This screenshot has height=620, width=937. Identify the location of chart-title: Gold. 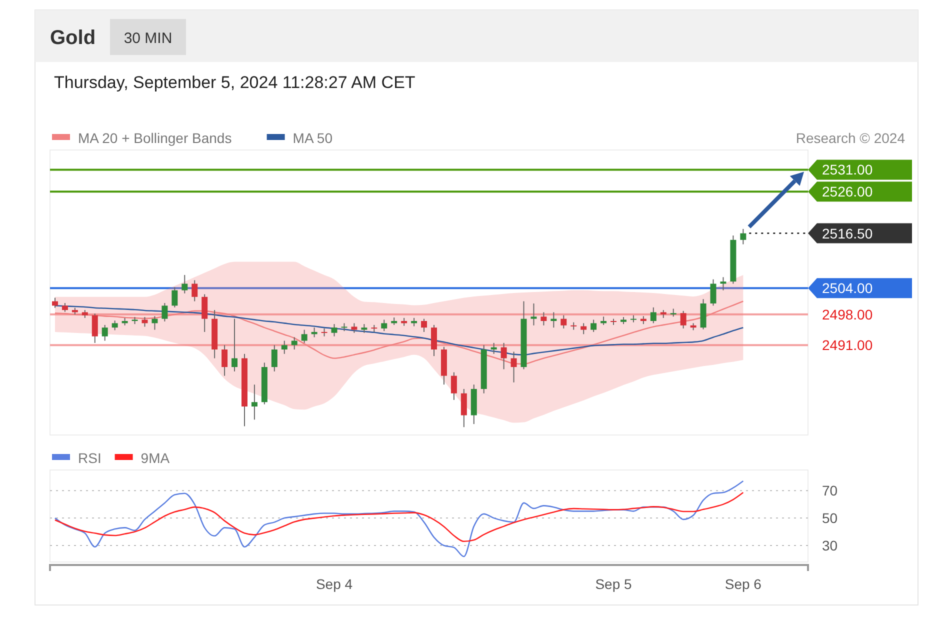
(73, 38).